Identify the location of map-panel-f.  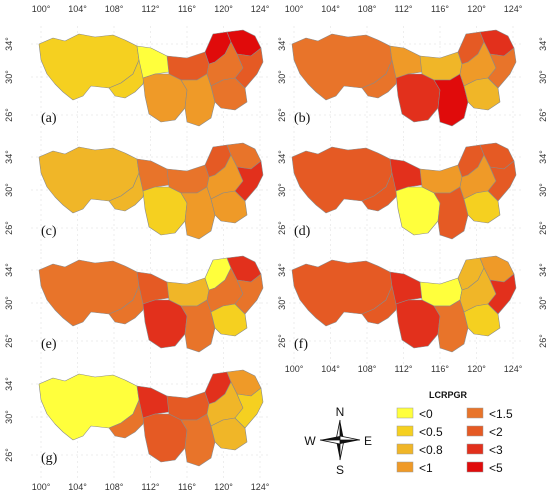
(404, 304).